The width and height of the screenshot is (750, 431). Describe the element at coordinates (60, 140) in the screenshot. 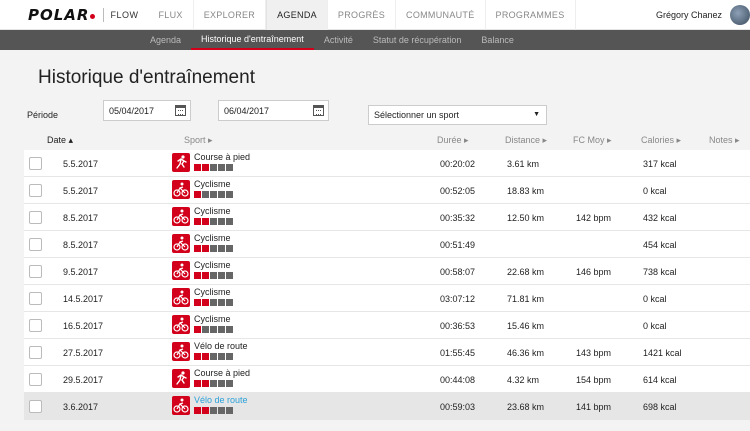

I see `col-date-header: Date ▴` at that location.